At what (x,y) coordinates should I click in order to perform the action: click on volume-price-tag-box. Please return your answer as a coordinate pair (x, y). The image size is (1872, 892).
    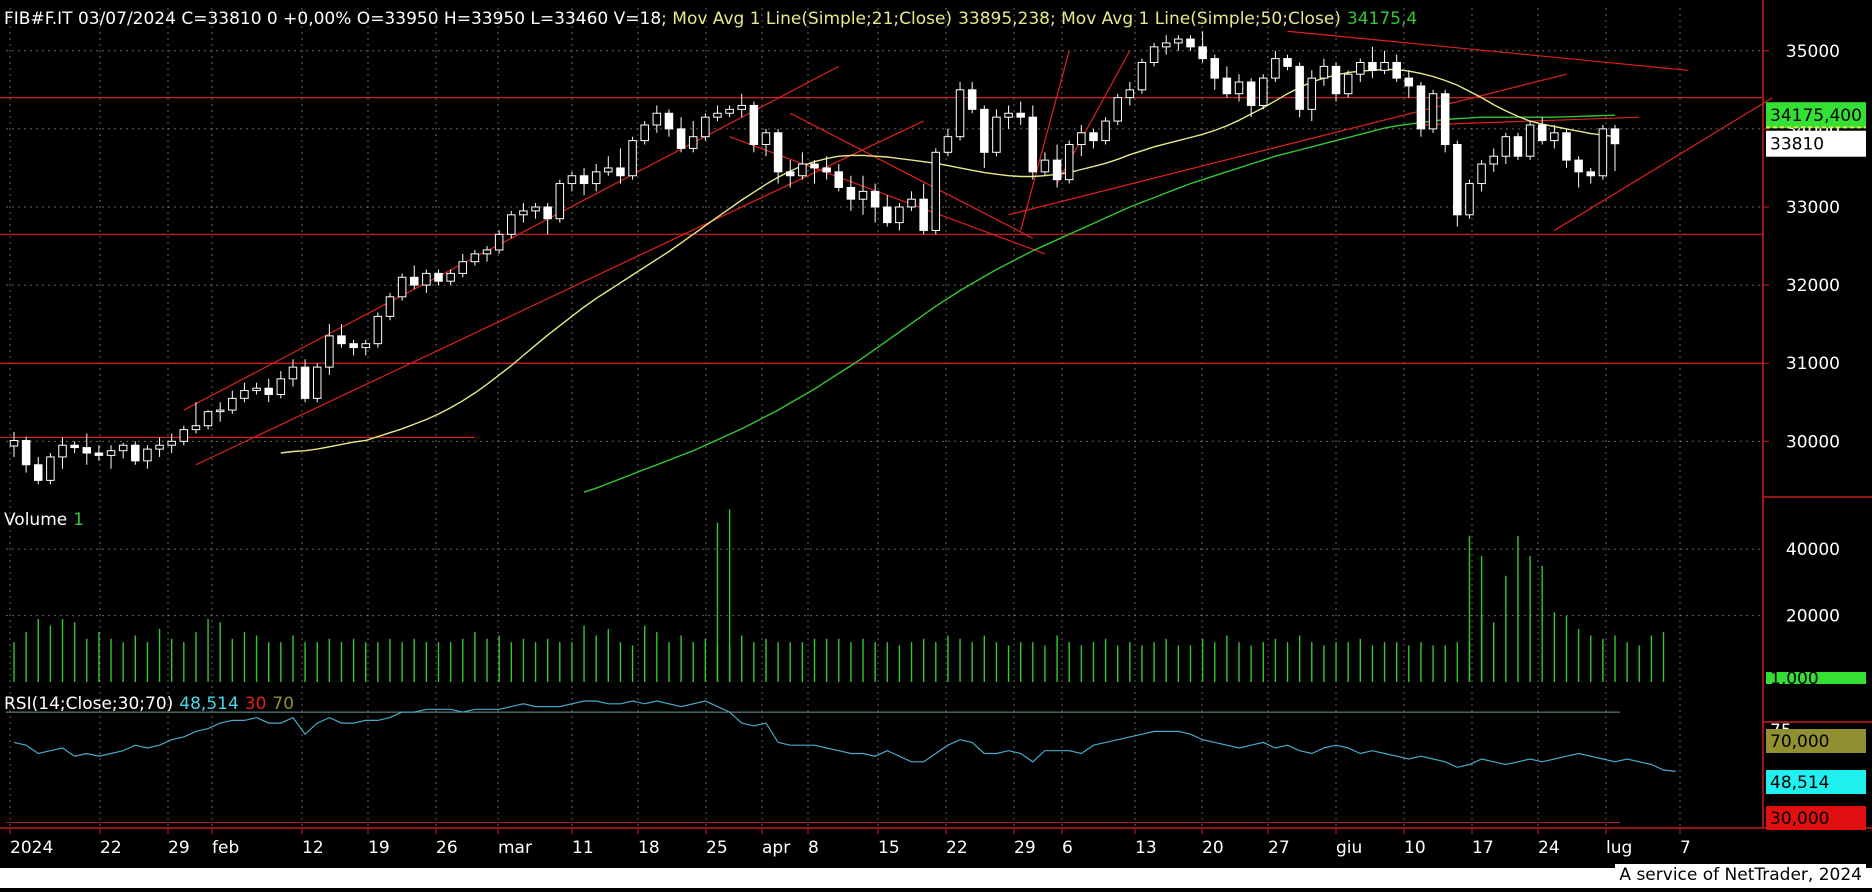
    Looking at the image, I should click on (1816, 678).